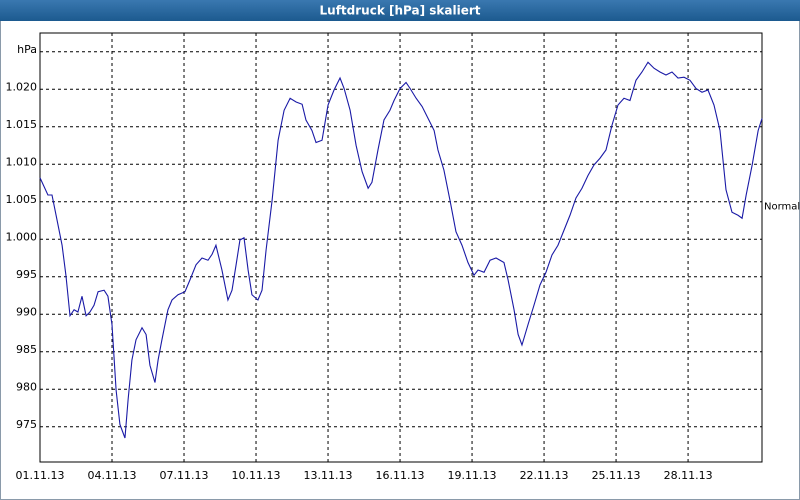 The height and width of the screenshot is (500, 800). What do you see at coordinates (27, 49) in the screenshot?
I see `y-tick-label: hPa` at bounding box center [27, 49].